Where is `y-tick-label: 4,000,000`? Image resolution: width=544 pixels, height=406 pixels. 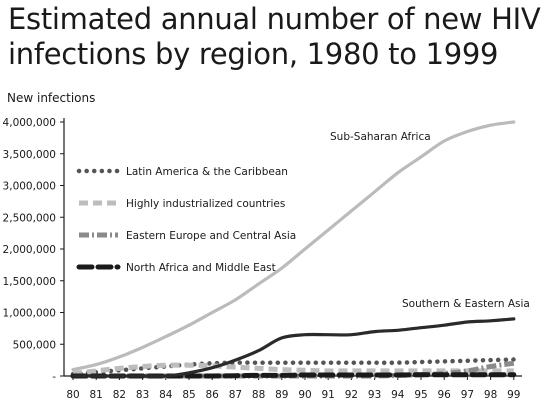 y-tick-label: 4,000,000 is located at coordinates (29, 123).